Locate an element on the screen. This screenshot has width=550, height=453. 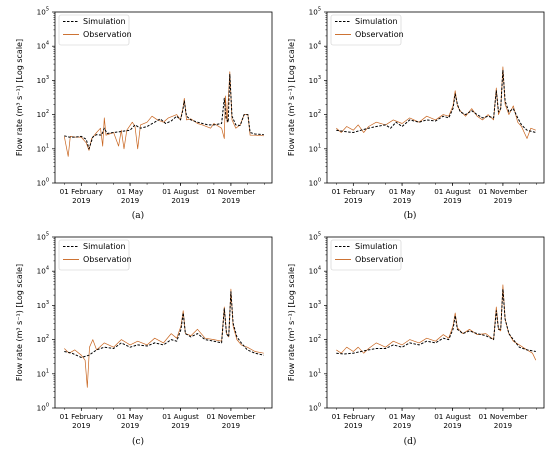
panel-label: (c) is located at coordinates (138, 441).